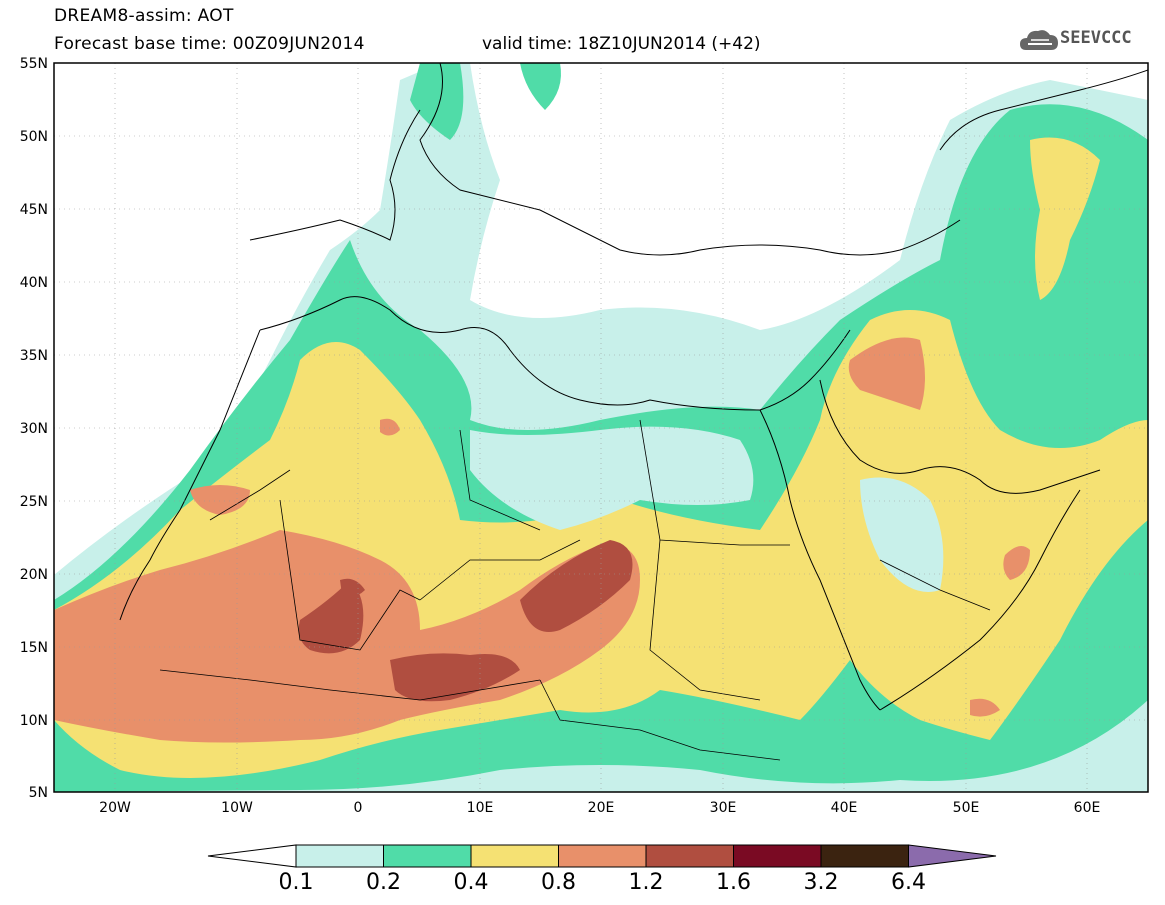 Image resolution: width=1165 pixels, height=905 pixels. Describe the element at coordinates (821, 882) in the screenshot. I see `colorbar-label: 3.2` at that location.